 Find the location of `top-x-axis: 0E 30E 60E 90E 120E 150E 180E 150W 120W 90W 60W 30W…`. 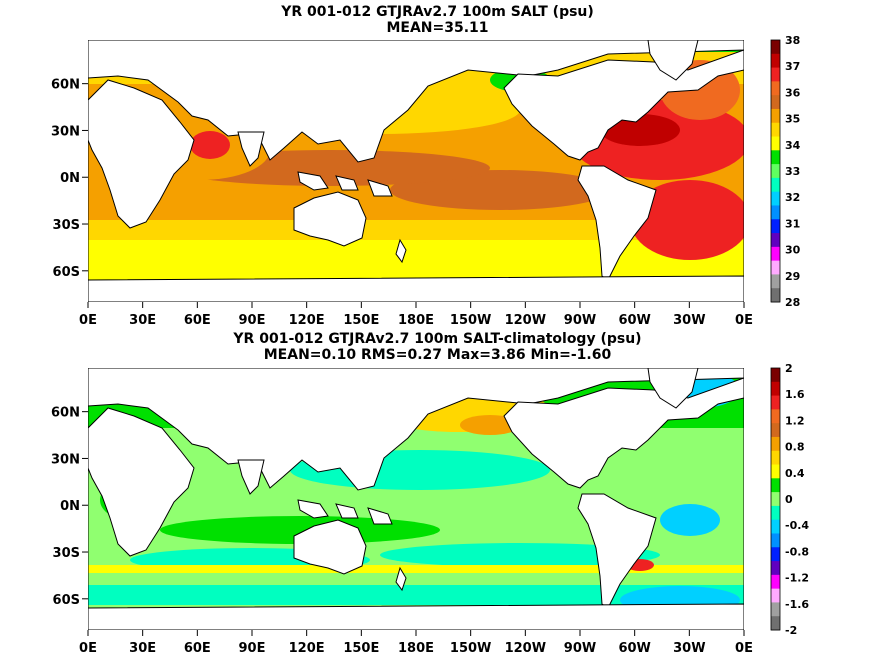

top-x-axis: 0E 30E 60E 90E 120E 150E 180E 150W 120W 90W 60W 30W… is located at coordinates (416, 315).